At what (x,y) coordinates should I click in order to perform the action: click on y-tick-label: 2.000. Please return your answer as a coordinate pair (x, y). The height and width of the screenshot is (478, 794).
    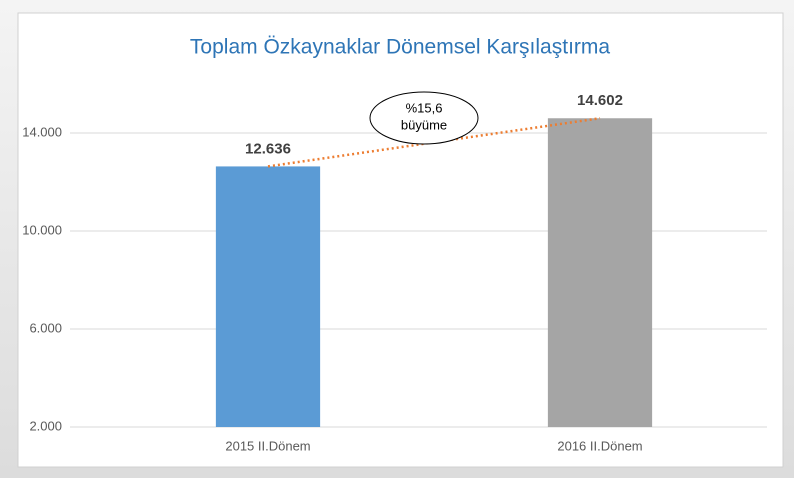
    Looking at the image, I should click on (45, 425).